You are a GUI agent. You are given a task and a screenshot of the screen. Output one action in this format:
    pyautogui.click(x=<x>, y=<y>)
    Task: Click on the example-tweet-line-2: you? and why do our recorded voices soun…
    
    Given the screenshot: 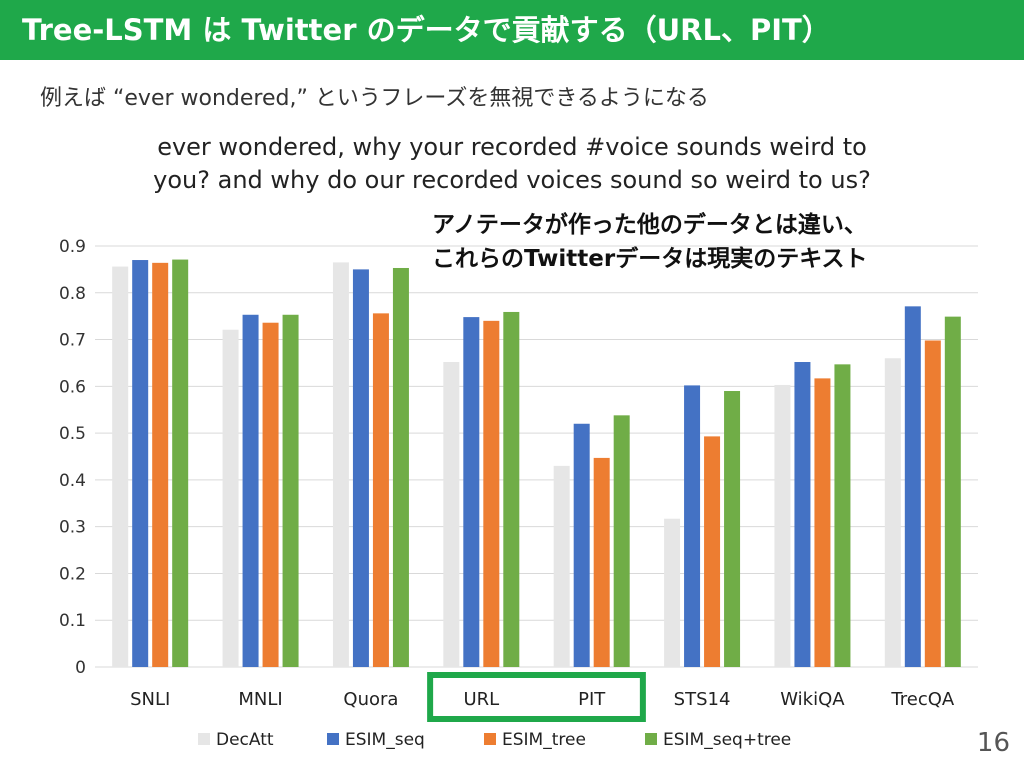 What is the action you would take?
    pyautogui.click(x=512, y=180)
    